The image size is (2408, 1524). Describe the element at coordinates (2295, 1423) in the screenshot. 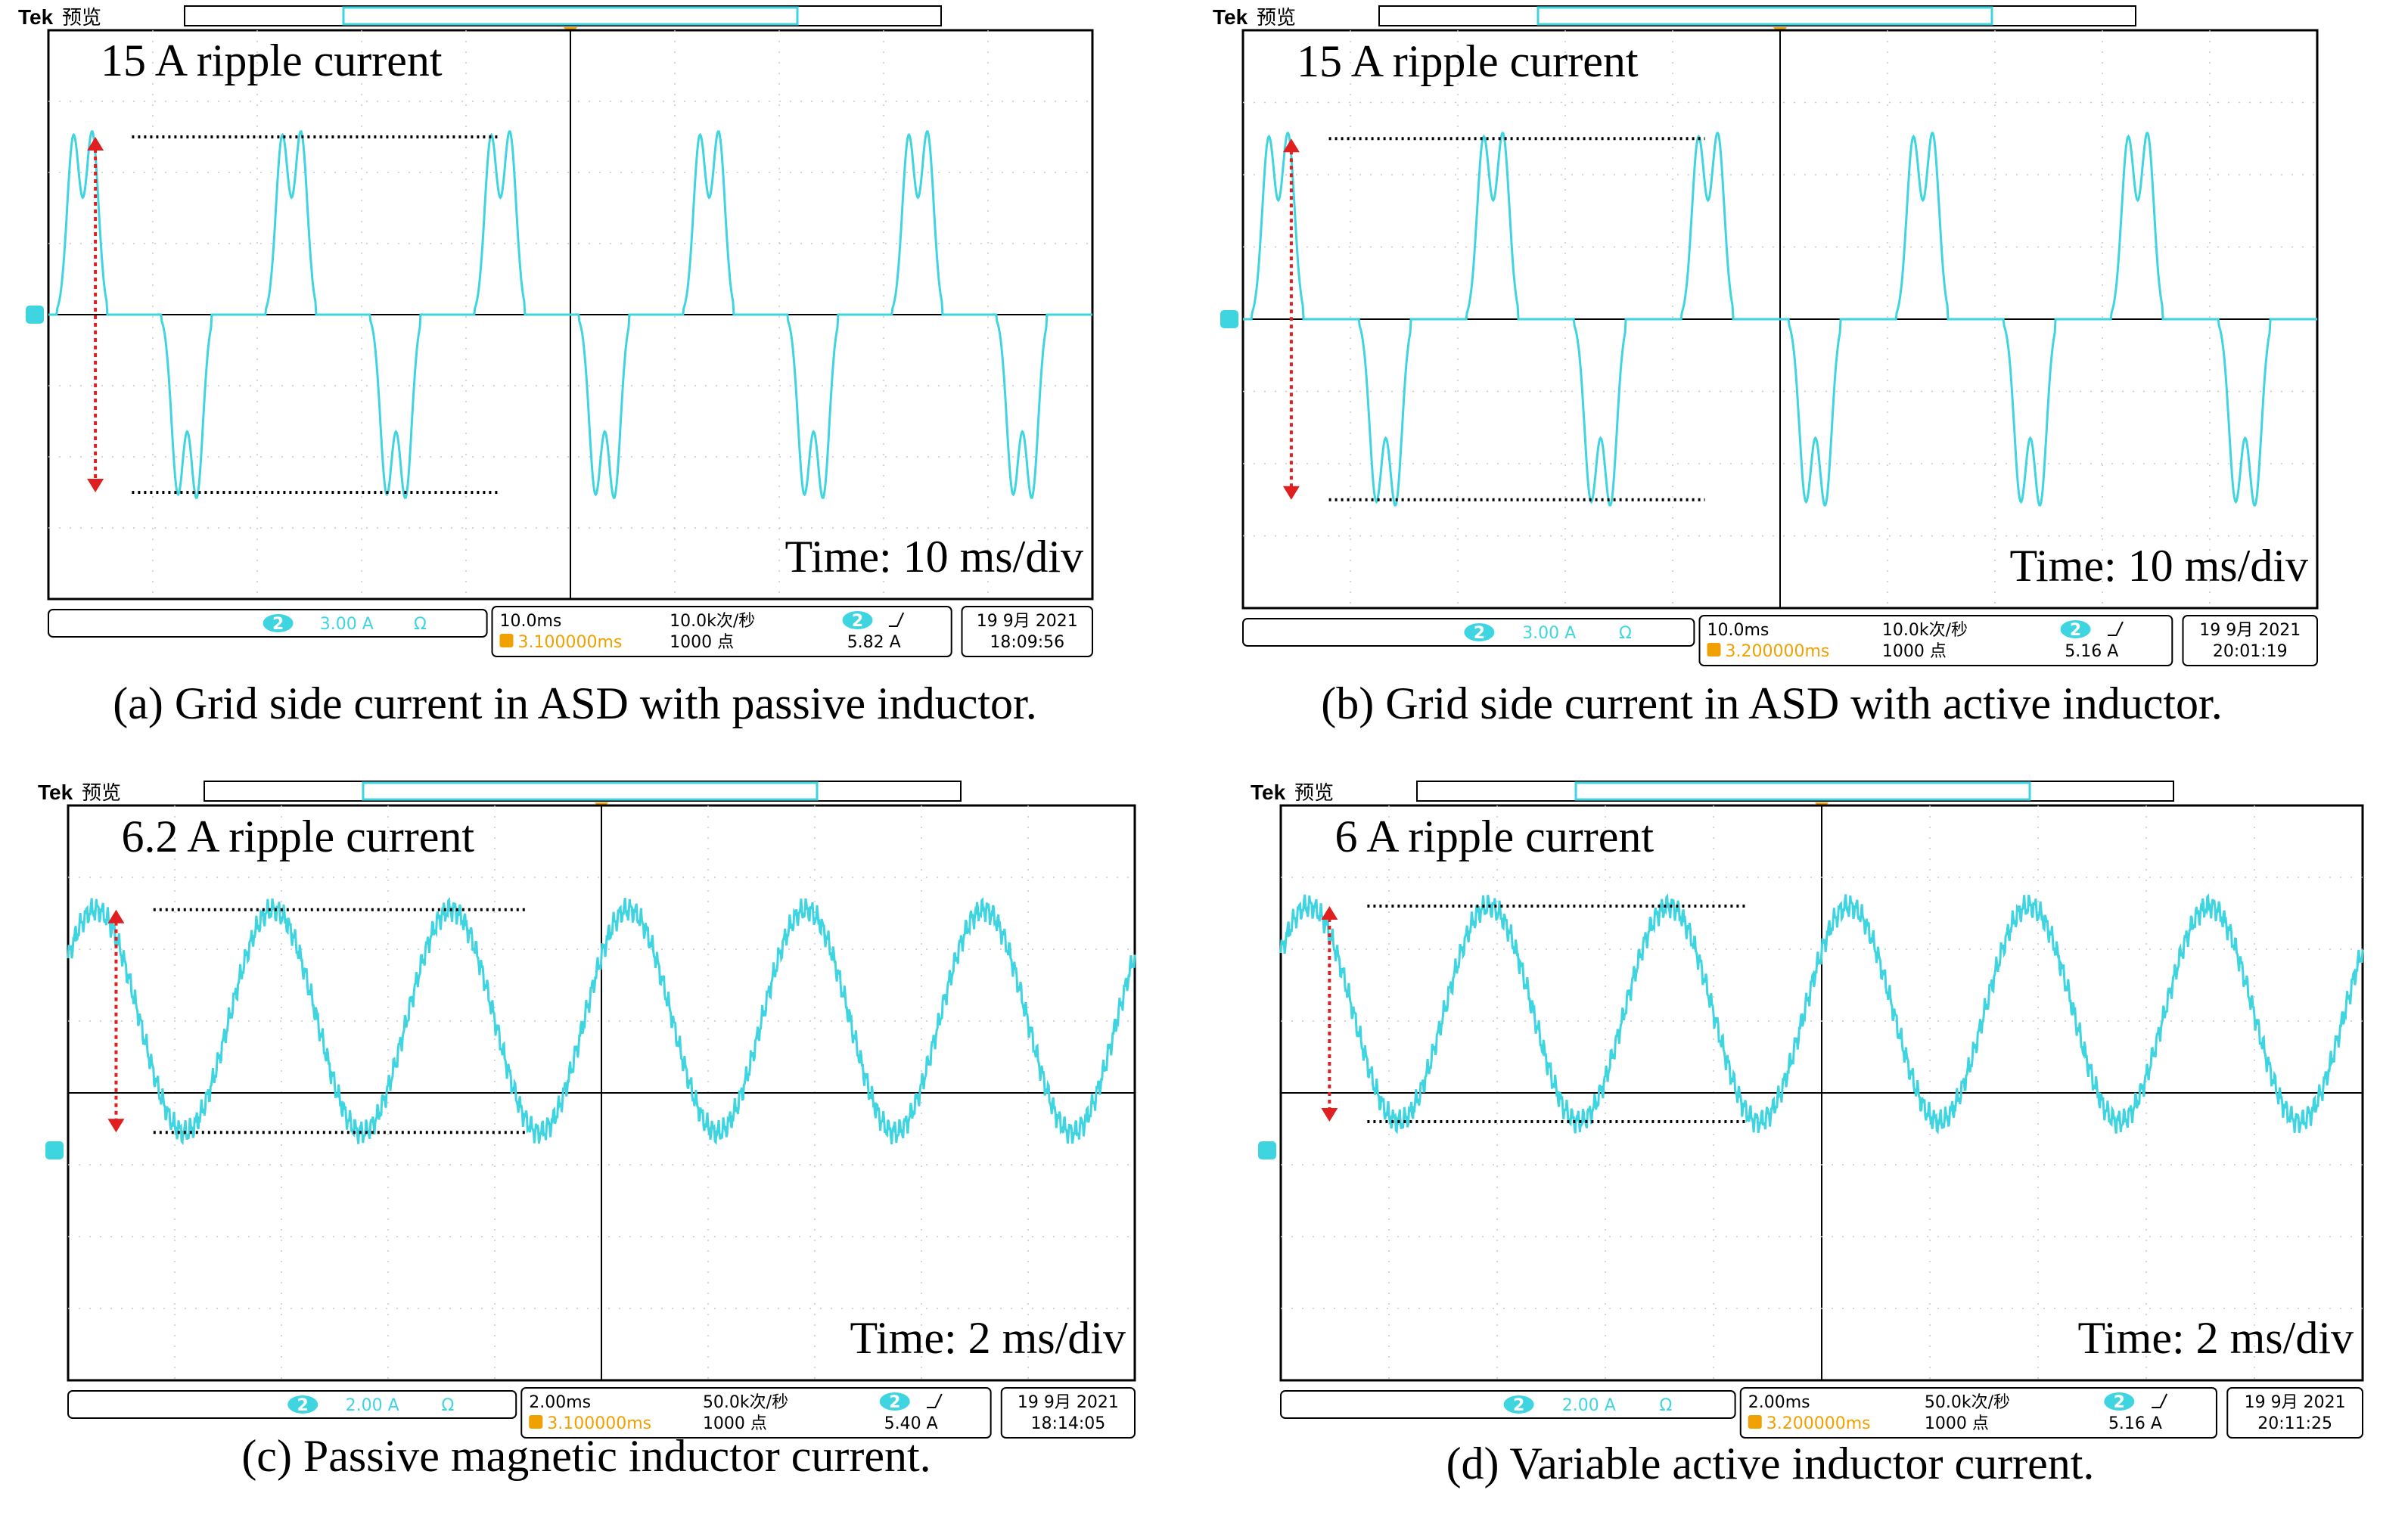

I see `capture-time: 20:11:25` at that location.